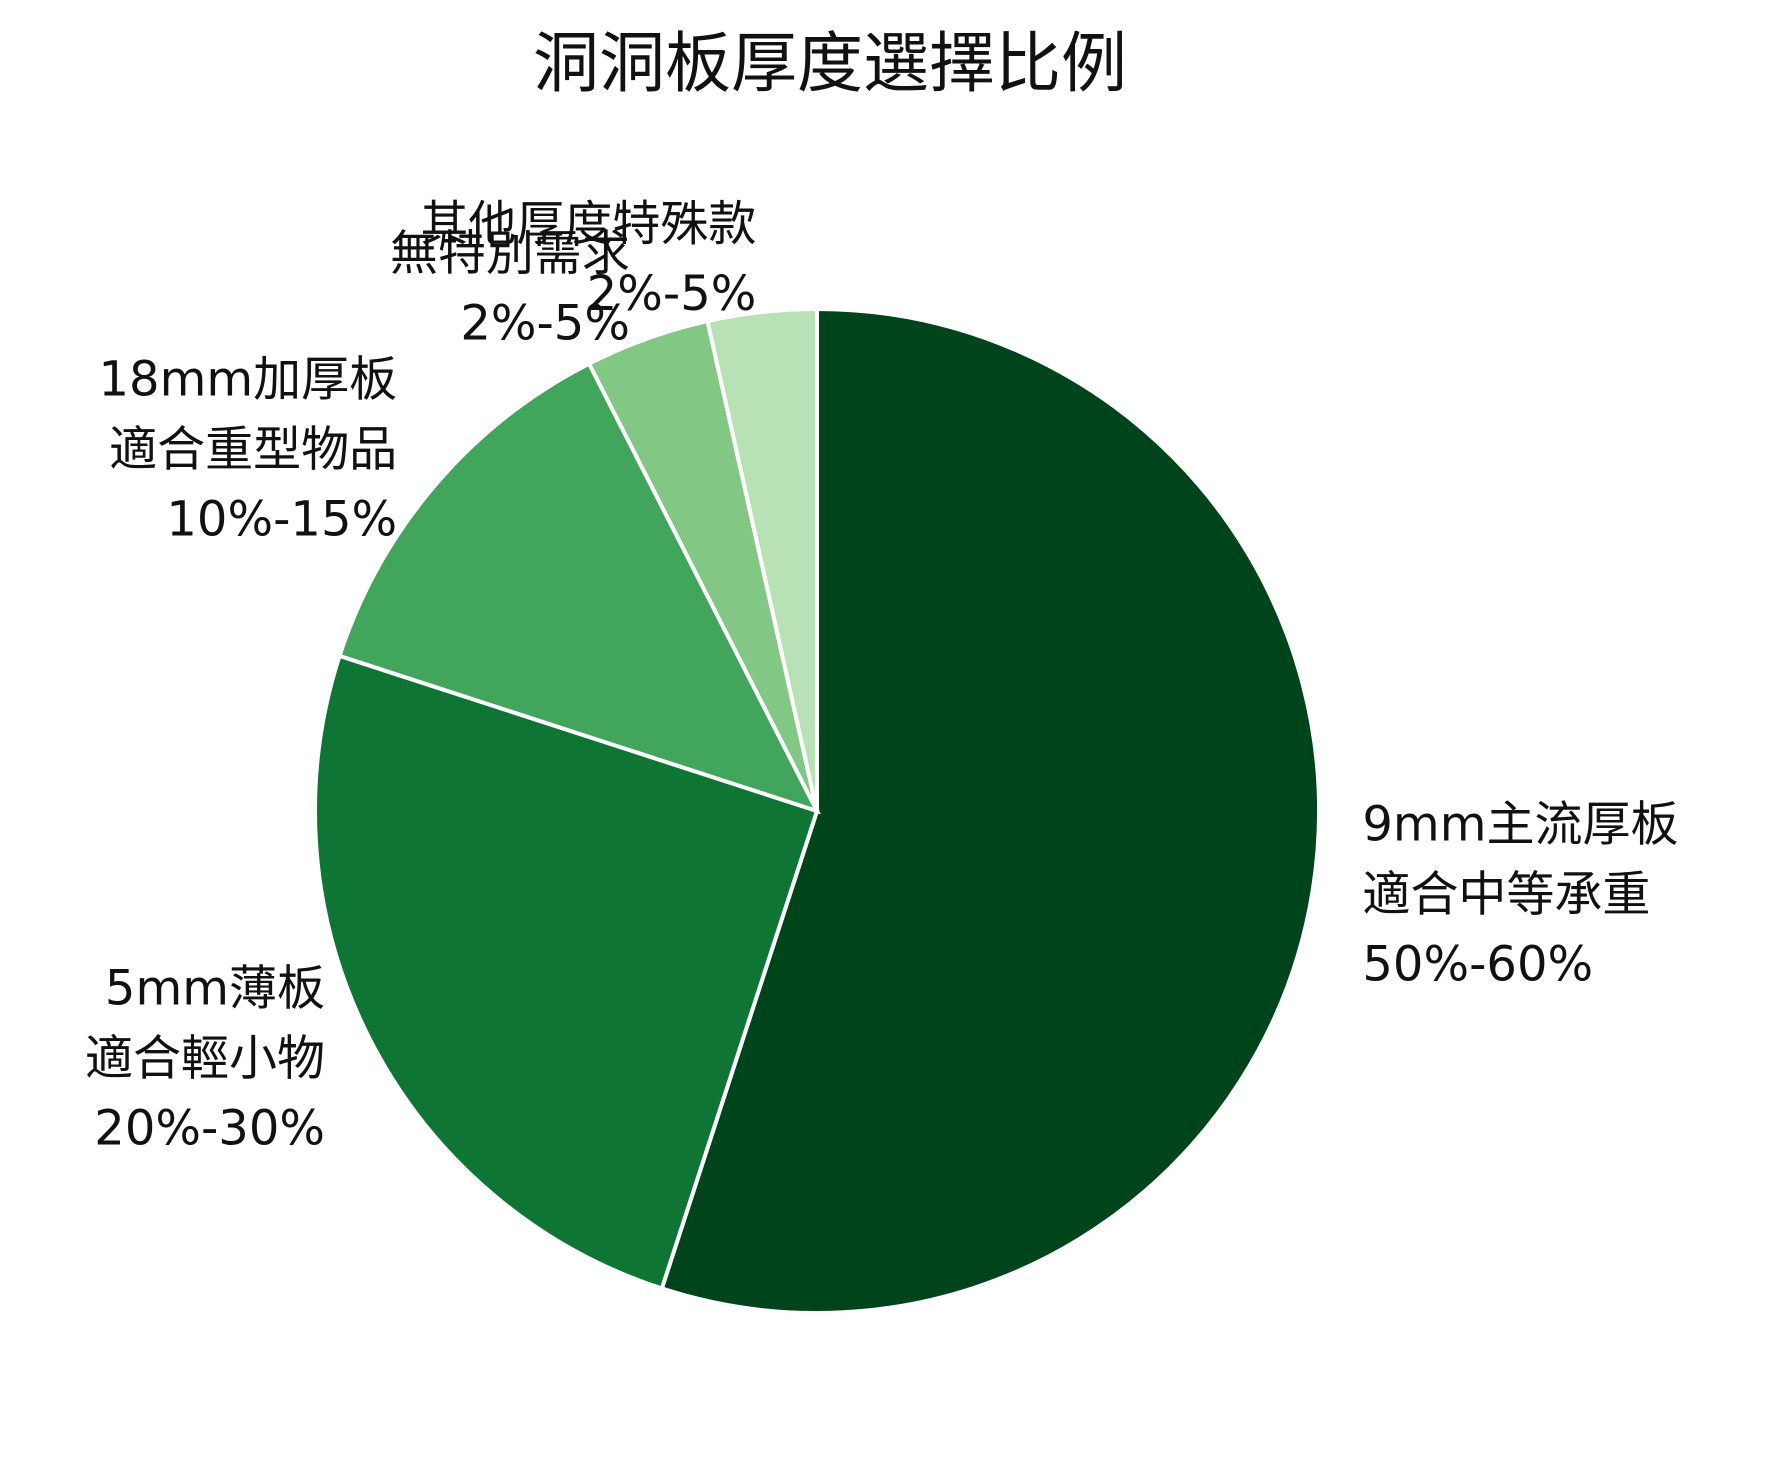 This screenshot has width=1765, height=1472. I want to click on slice-label: 20%-30%, so click(209, 1129).